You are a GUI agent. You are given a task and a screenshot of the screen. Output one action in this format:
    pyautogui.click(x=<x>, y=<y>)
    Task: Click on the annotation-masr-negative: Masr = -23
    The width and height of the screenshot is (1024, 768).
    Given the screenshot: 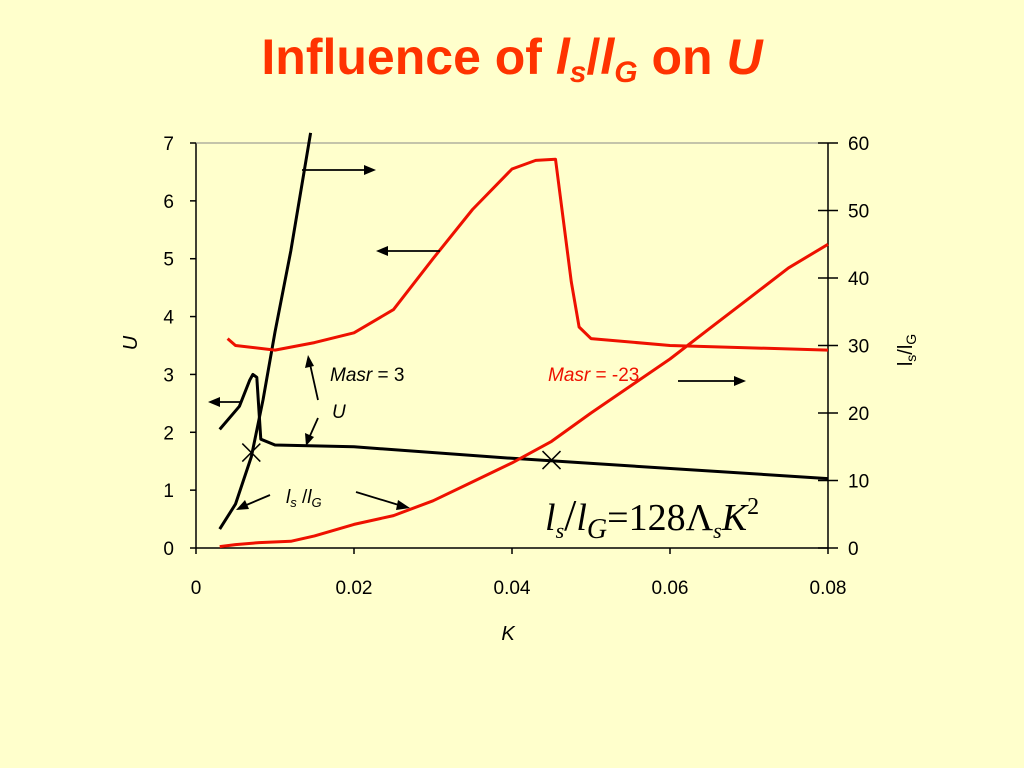 What is the action you would take?
    pyautogui.click(x=593, y=375)
    